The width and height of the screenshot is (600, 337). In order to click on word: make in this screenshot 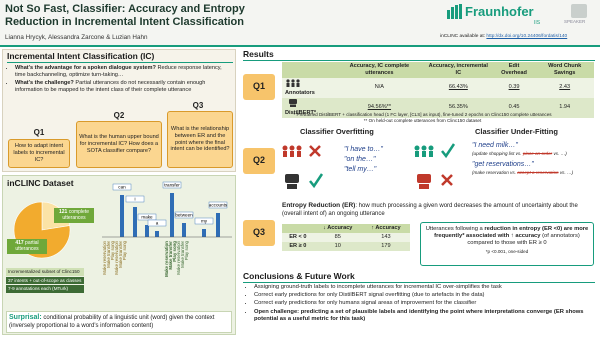, I will do `click(147, 216)`.